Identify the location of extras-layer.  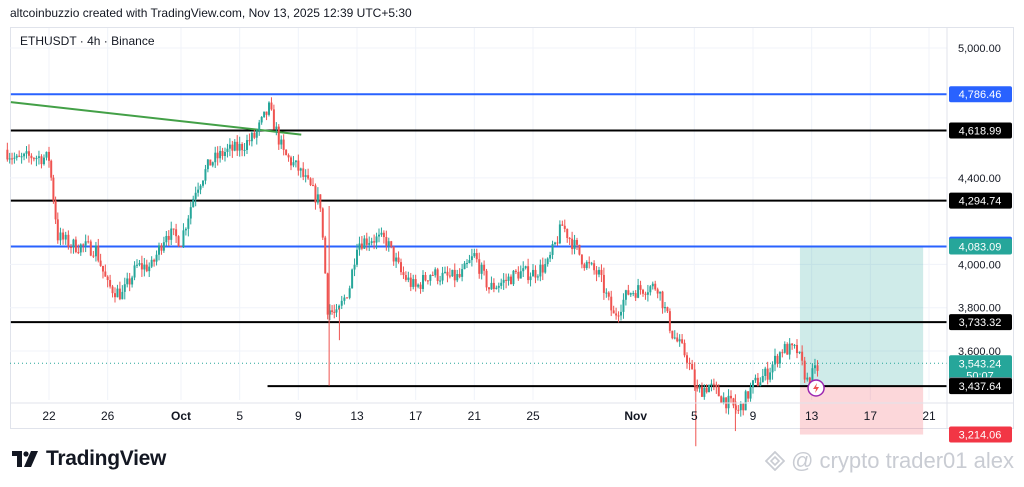
(816, 388).